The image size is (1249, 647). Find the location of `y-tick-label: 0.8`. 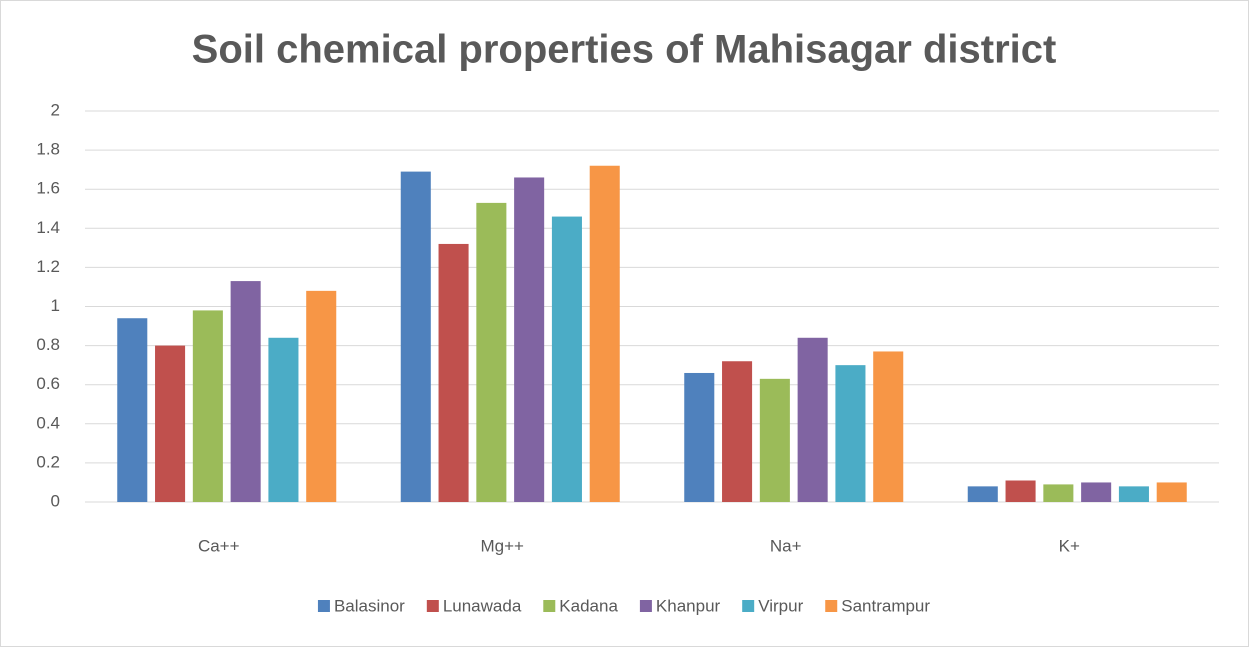

y-tick-label: 0.8 is located at coordinates (48, 344).